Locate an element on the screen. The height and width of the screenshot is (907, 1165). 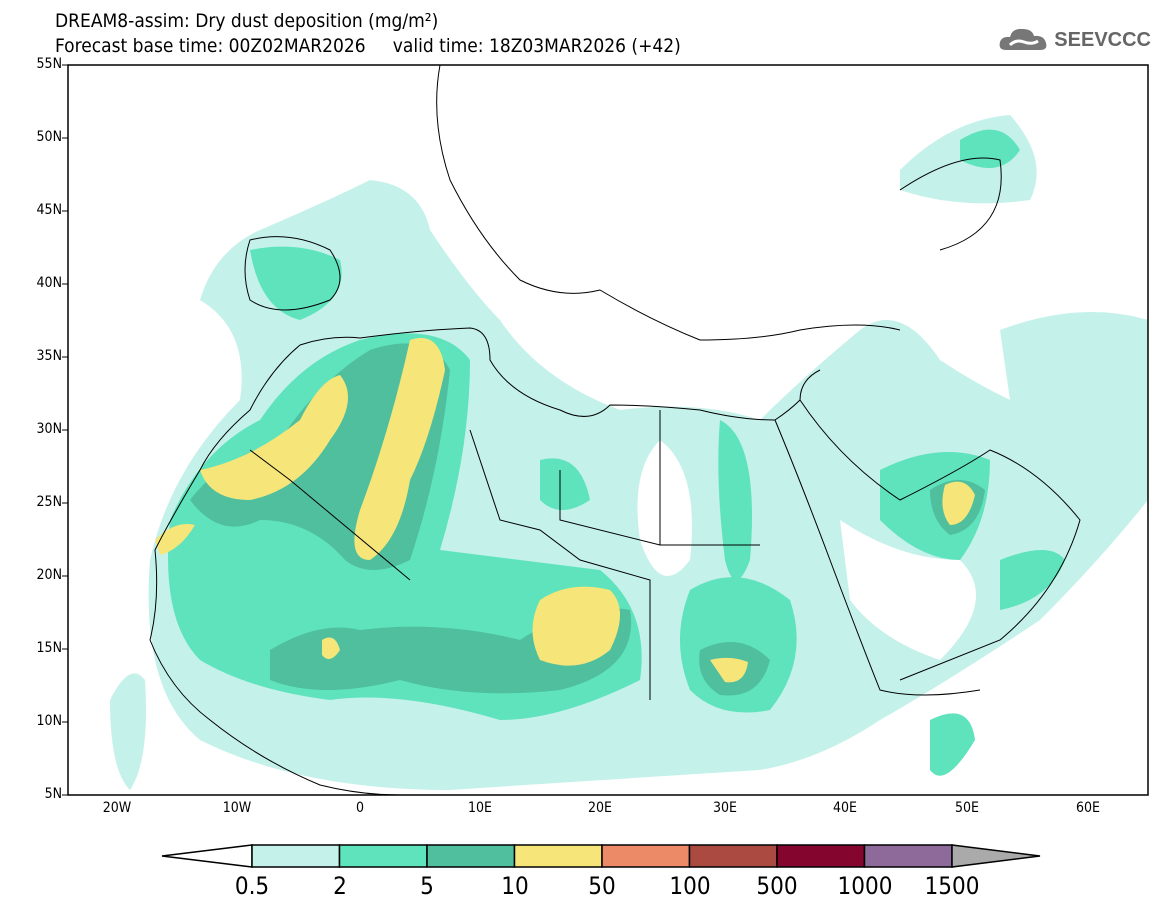
lon-label: 0 is located at coordinates (359, 808).